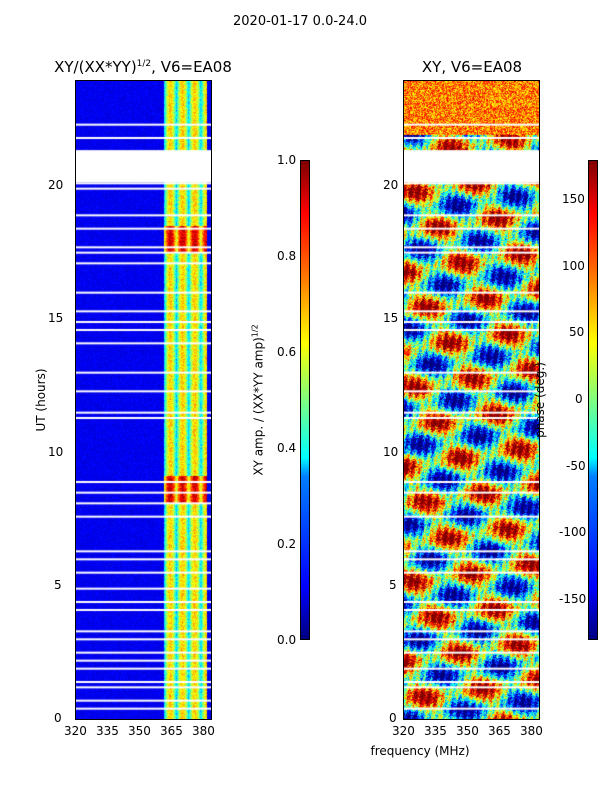  Describe the element at coordinates (576, 466) in the screenshot. I see `phase-cbar-tick: -50` at that location.